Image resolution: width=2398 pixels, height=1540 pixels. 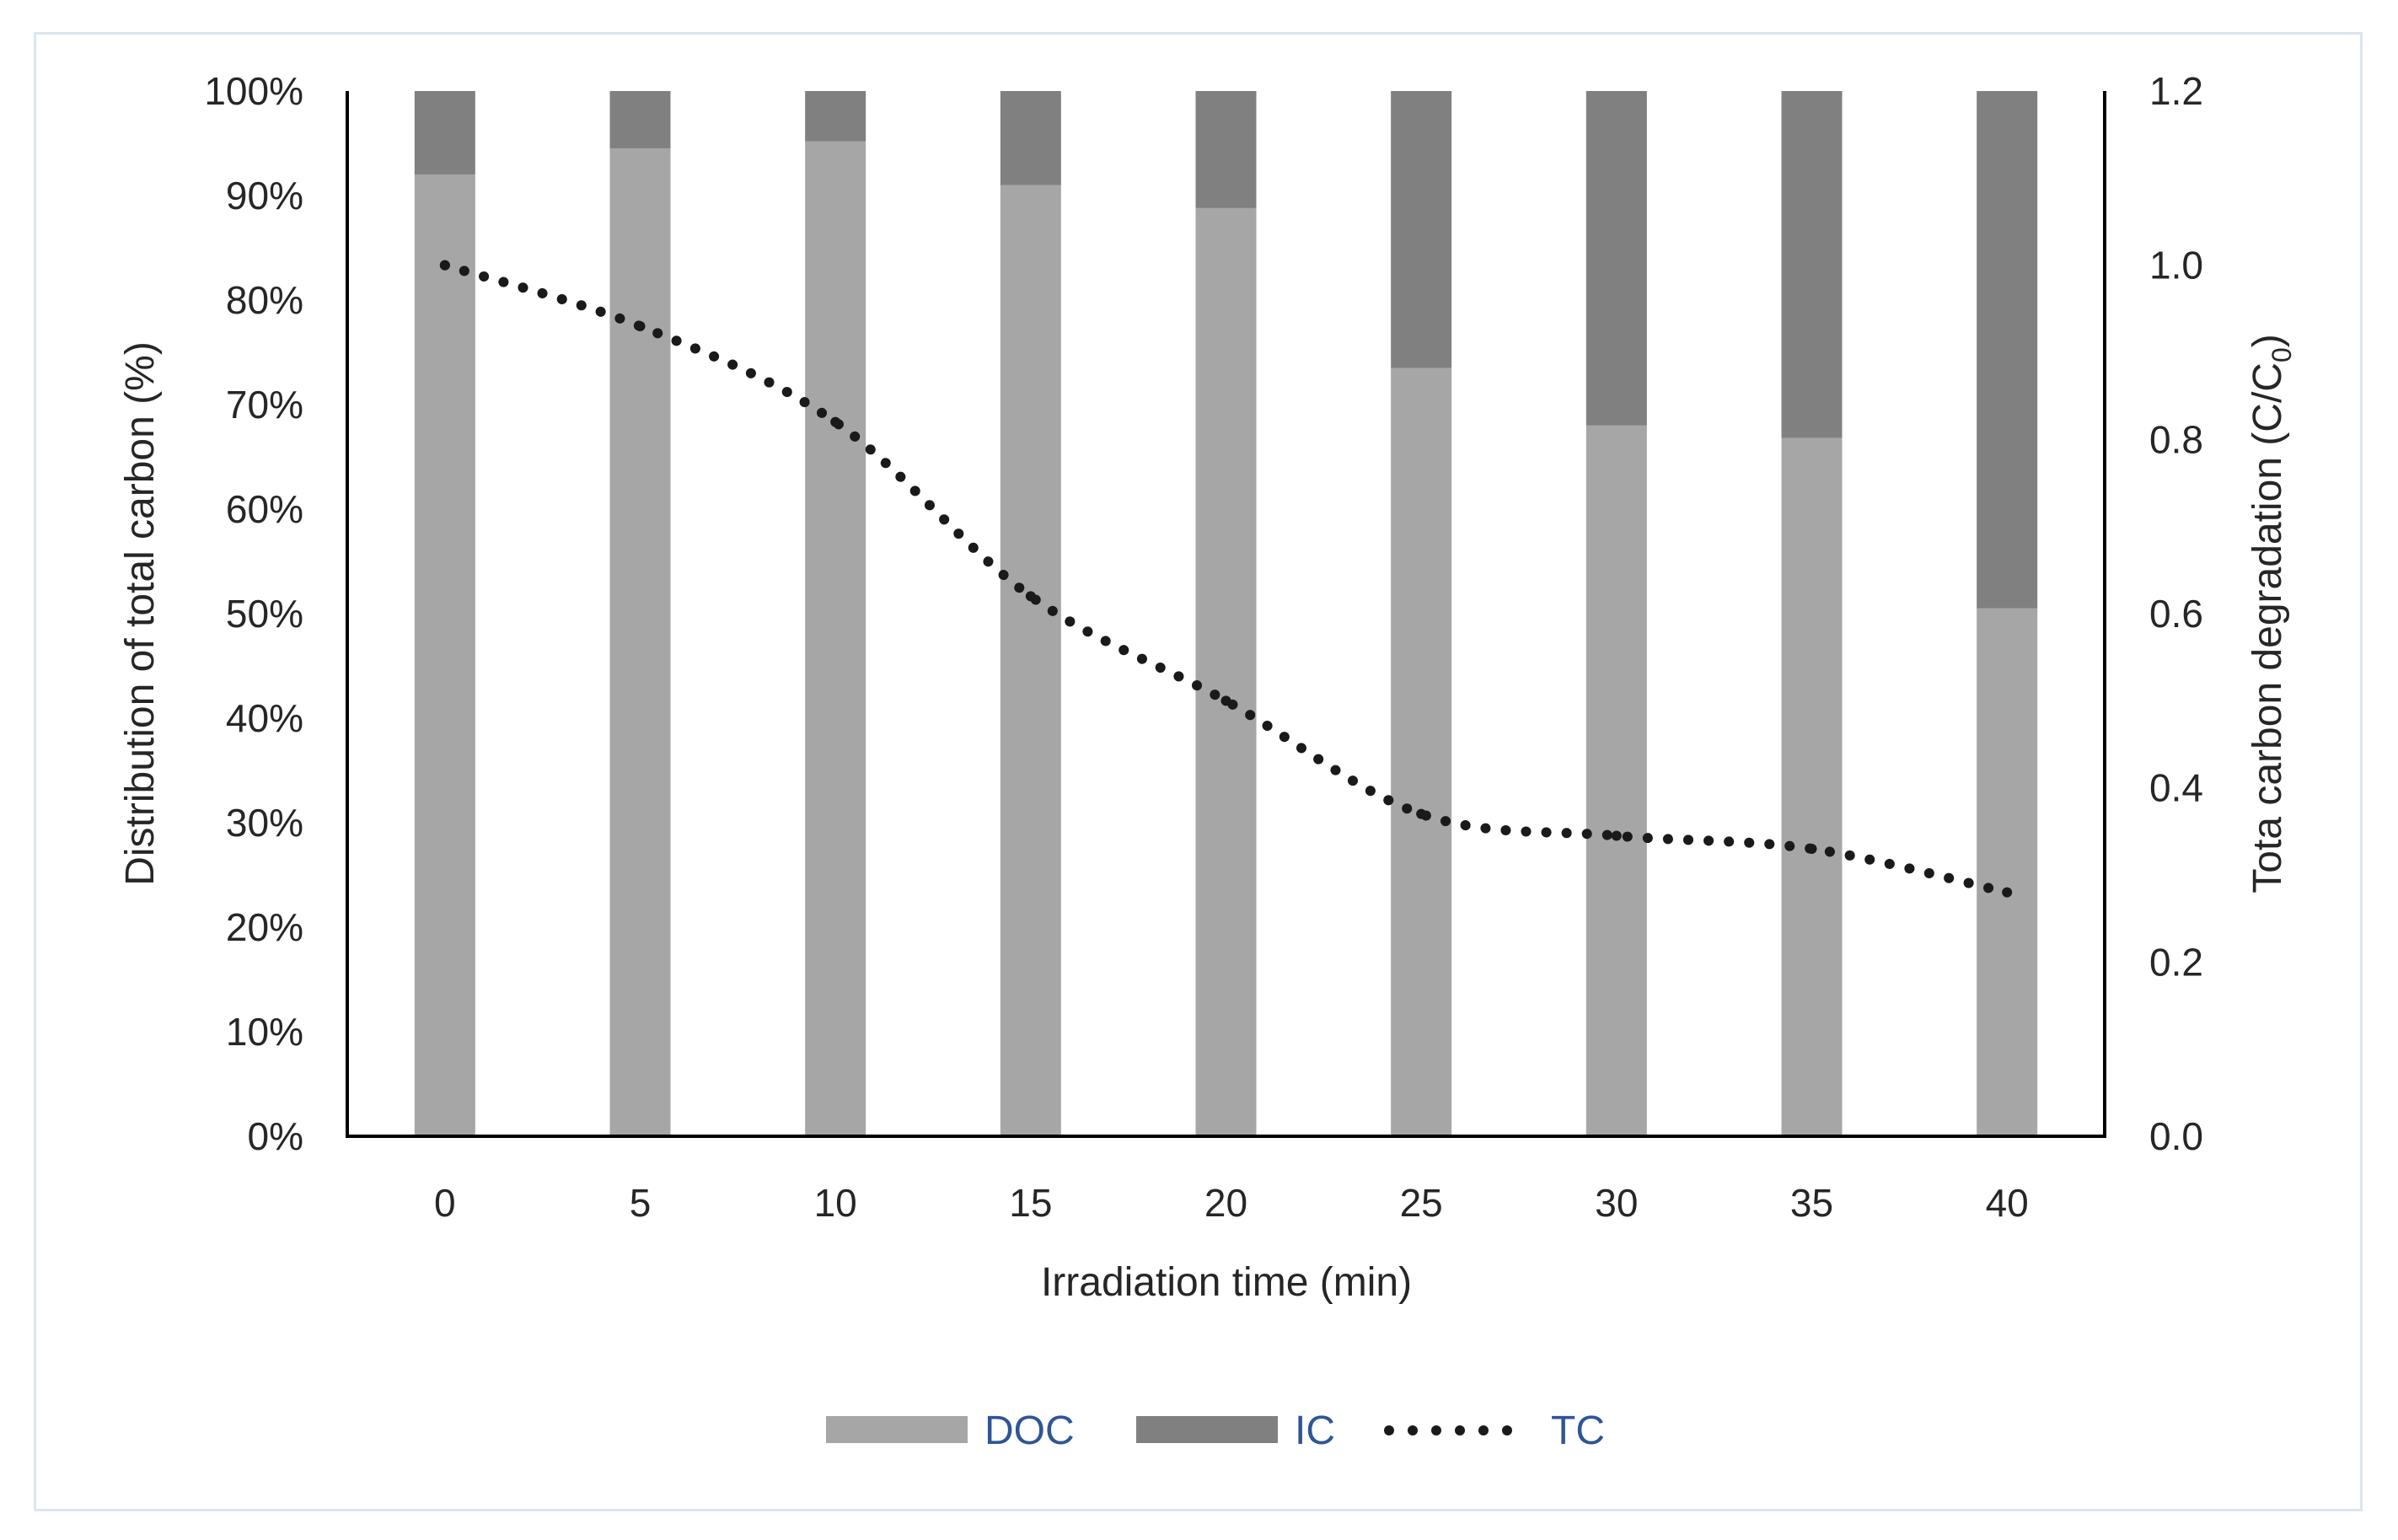 What do you see at coordinates (835, 1203) in the screenshot?
I see `x-tick-label: 10` at bounding box center [835, 1203].